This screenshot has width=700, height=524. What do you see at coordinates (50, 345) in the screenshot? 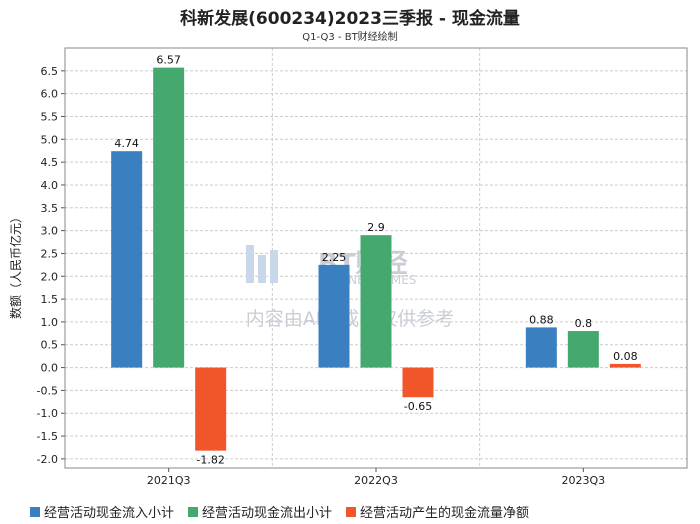
I see `y-tick-label: 0.5` at bounding box center [50, 345].